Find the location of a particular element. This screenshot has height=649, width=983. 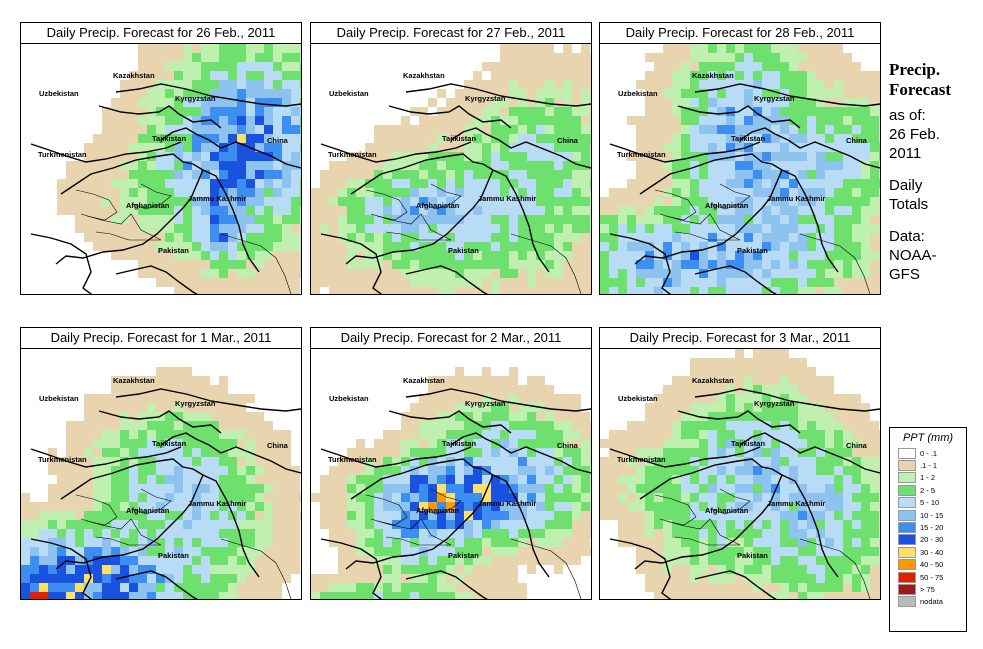

label-pakistan: Pakistan is located at coordinates (752, 555).